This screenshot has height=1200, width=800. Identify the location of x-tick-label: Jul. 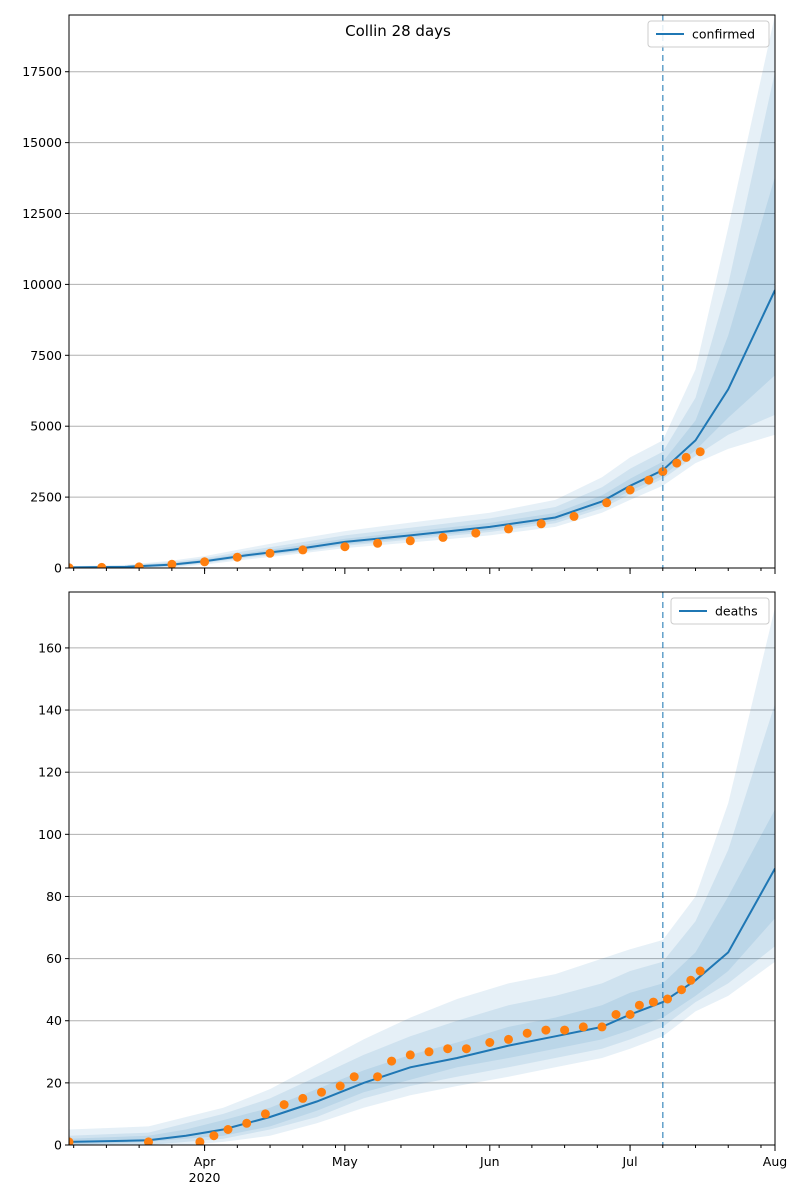
(630, 1161).